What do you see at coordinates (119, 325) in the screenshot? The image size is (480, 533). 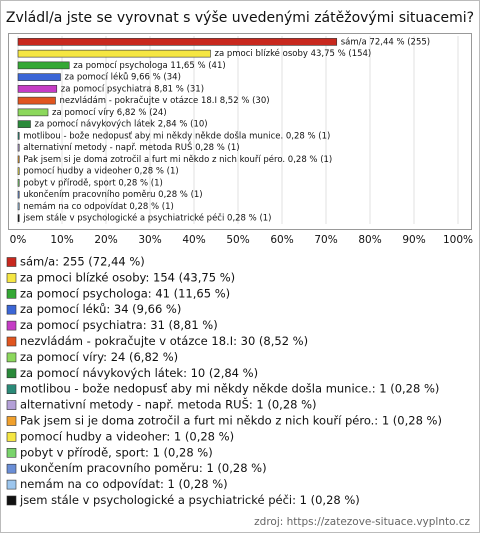 I see `legend-label: za pomocí psychiatra: 31 (8,81 %)` at bounding box center [119, 325].